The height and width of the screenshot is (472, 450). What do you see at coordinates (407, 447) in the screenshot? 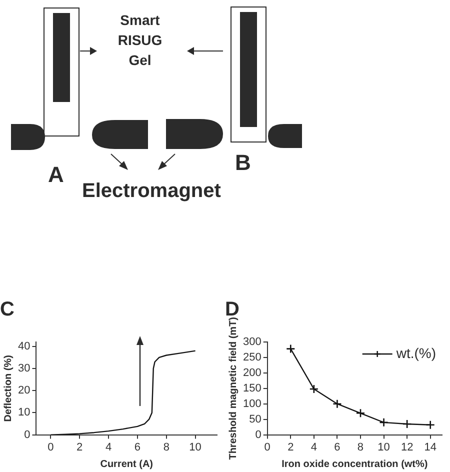
I see `x-tick-label: 12` at bounding box center [407, 447].